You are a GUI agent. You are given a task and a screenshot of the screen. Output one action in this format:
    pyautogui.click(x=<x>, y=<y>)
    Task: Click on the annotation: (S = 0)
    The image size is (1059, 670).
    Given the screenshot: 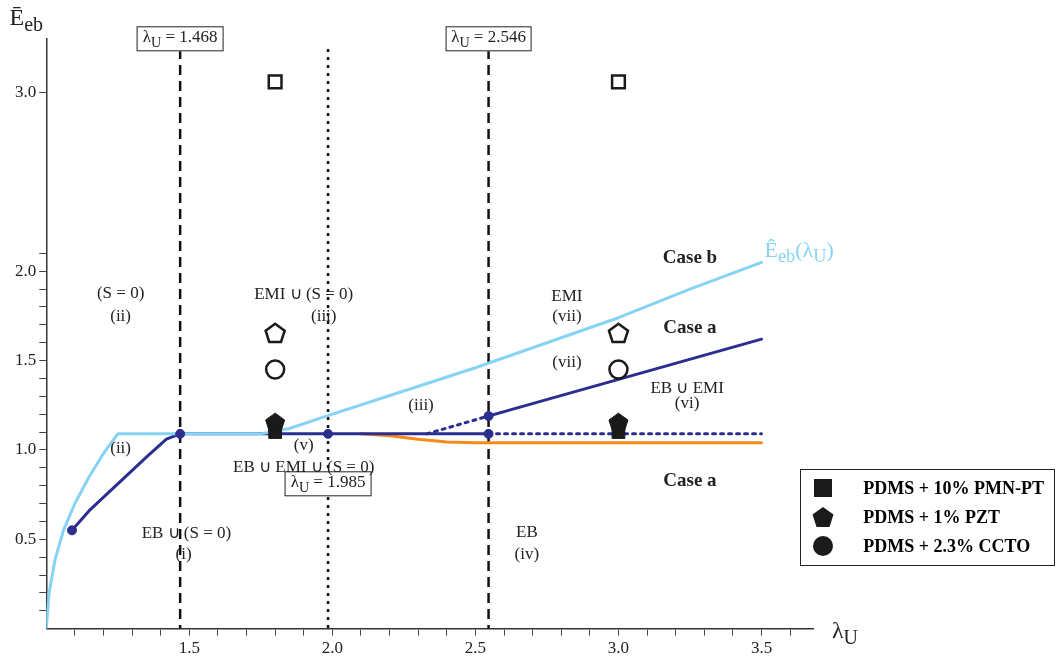 What is the action you would take?
    pyautogui.click(x=120, y=292)
    